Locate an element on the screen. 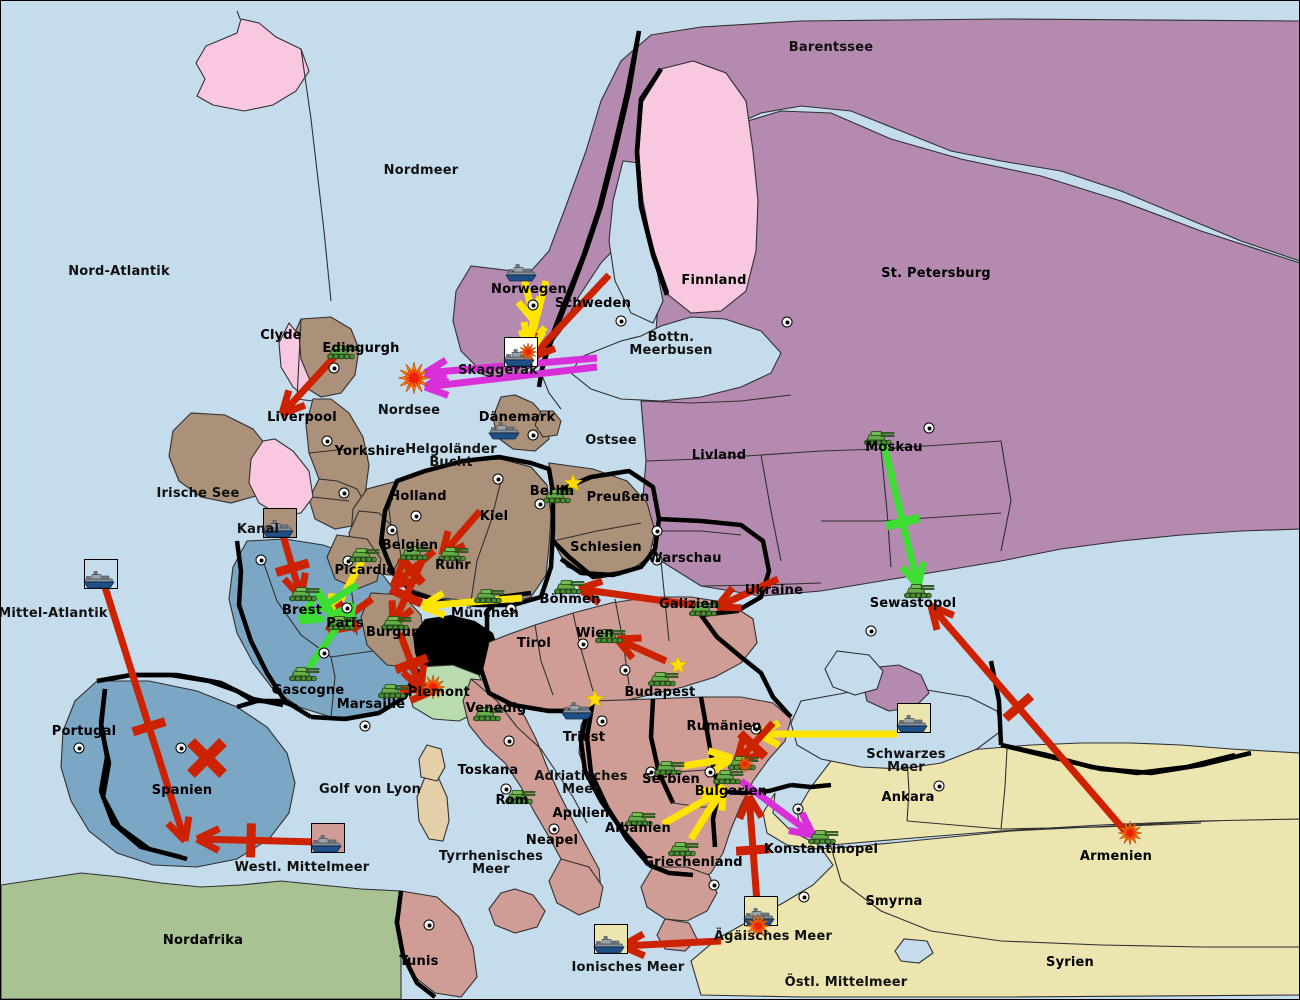 The image size is (1300, 1000). order-skaggerak-retreat-b is located at coordinates (510, 381).